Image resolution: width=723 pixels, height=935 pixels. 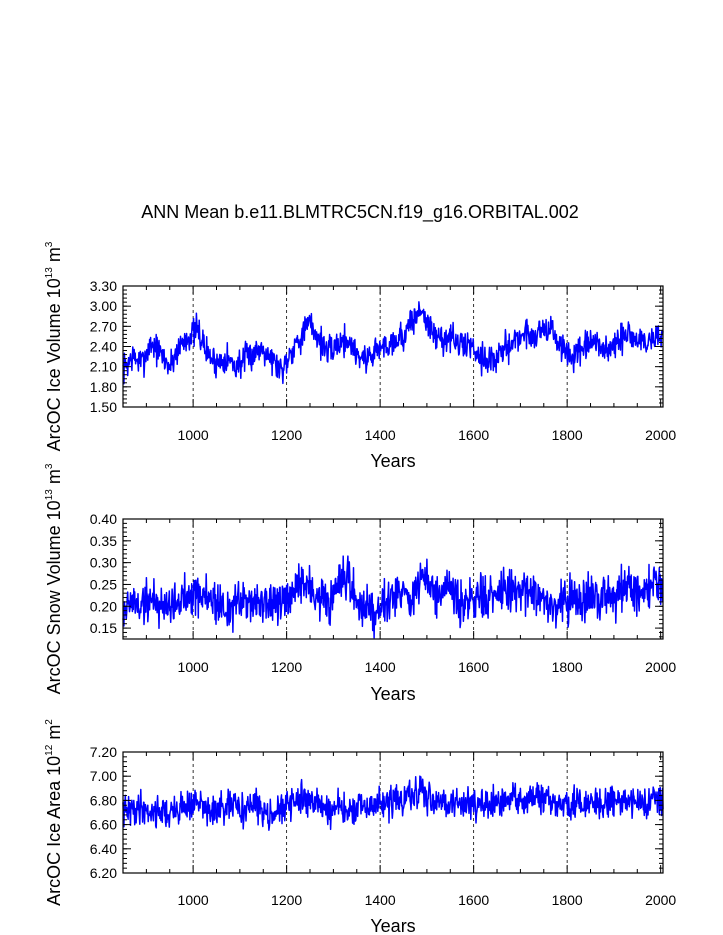 I want to click on y-tick-label: 2.10, so click(x=103, y=367).